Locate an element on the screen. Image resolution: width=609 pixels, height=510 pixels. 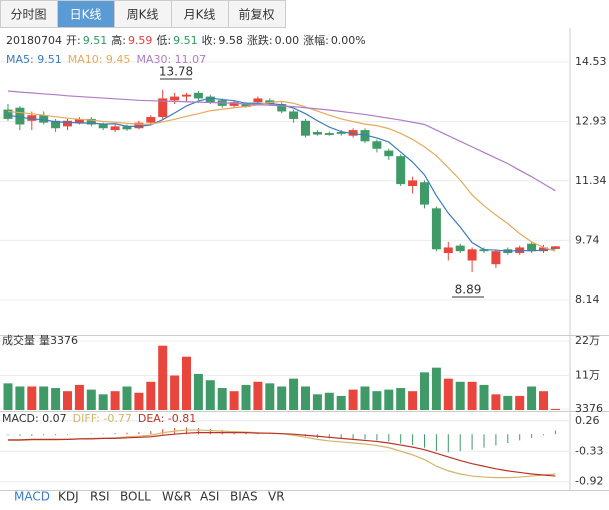
legend-entry: MA10: 9.45 is located at coordinates (99, 59).